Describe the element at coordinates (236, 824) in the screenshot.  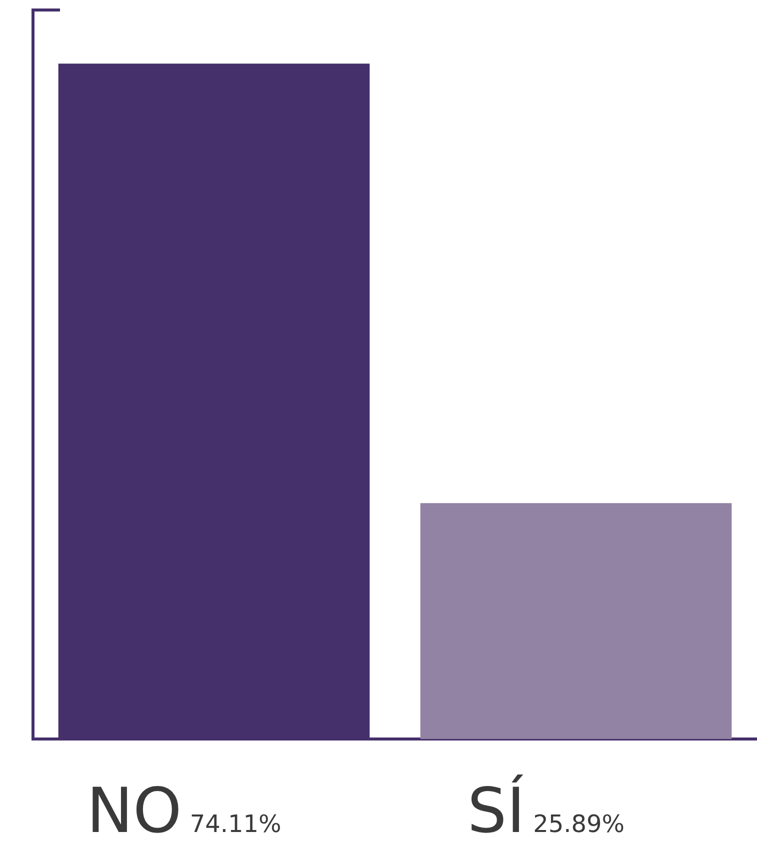
I see `data-label: 74.11%` at that location.